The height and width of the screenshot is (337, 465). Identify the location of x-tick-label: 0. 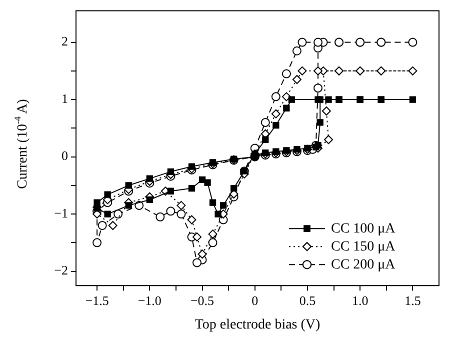
(255, 300).